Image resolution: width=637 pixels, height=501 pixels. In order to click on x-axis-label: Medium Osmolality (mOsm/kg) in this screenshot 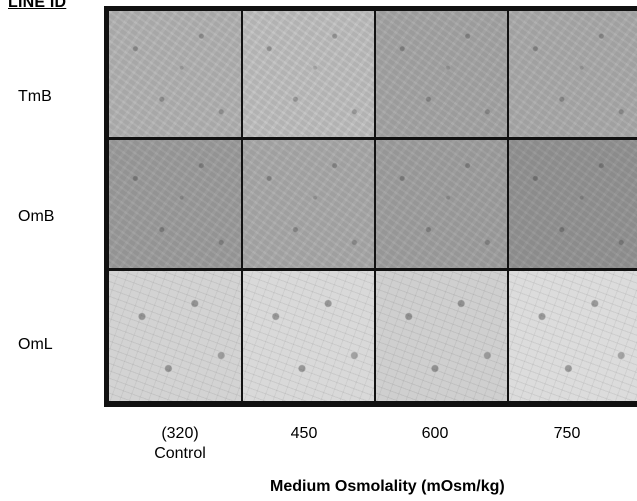, I will do `click(387, 486)`.